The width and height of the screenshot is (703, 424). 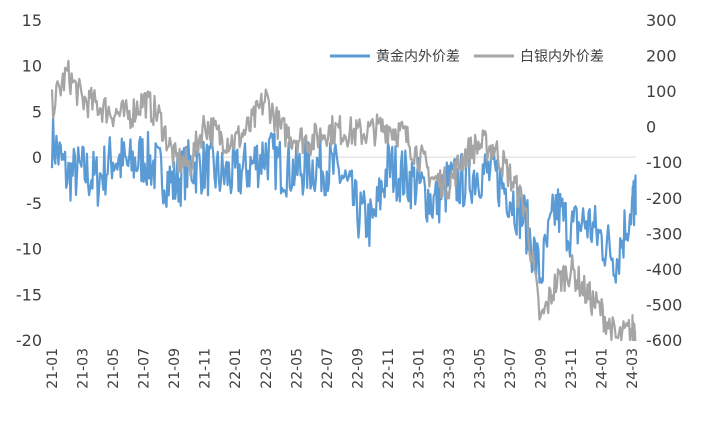 I want to click on legend: 黄金内外价差 白银内外价差, so click(x=467, y=56).